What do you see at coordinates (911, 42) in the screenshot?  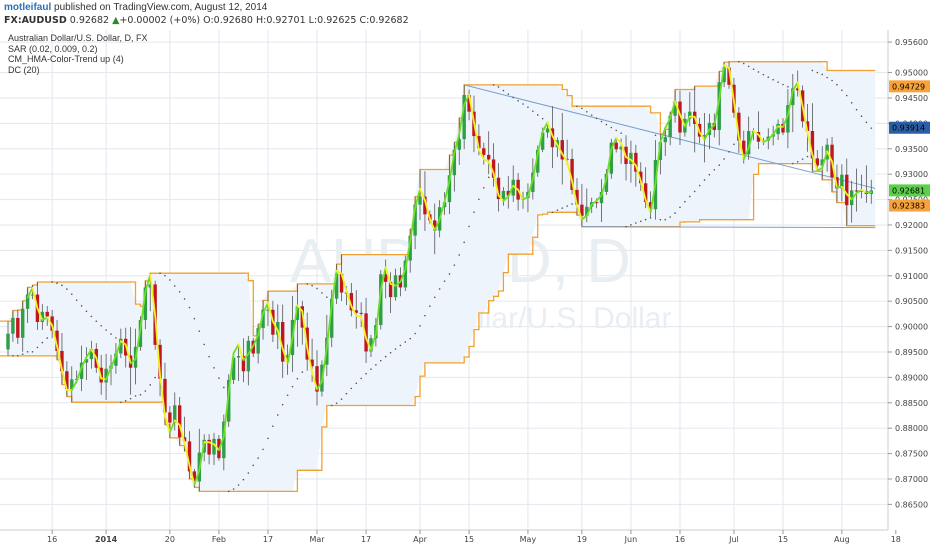 I see `y-tick-label-0: 0.95600` at bounding box center [911, 42].